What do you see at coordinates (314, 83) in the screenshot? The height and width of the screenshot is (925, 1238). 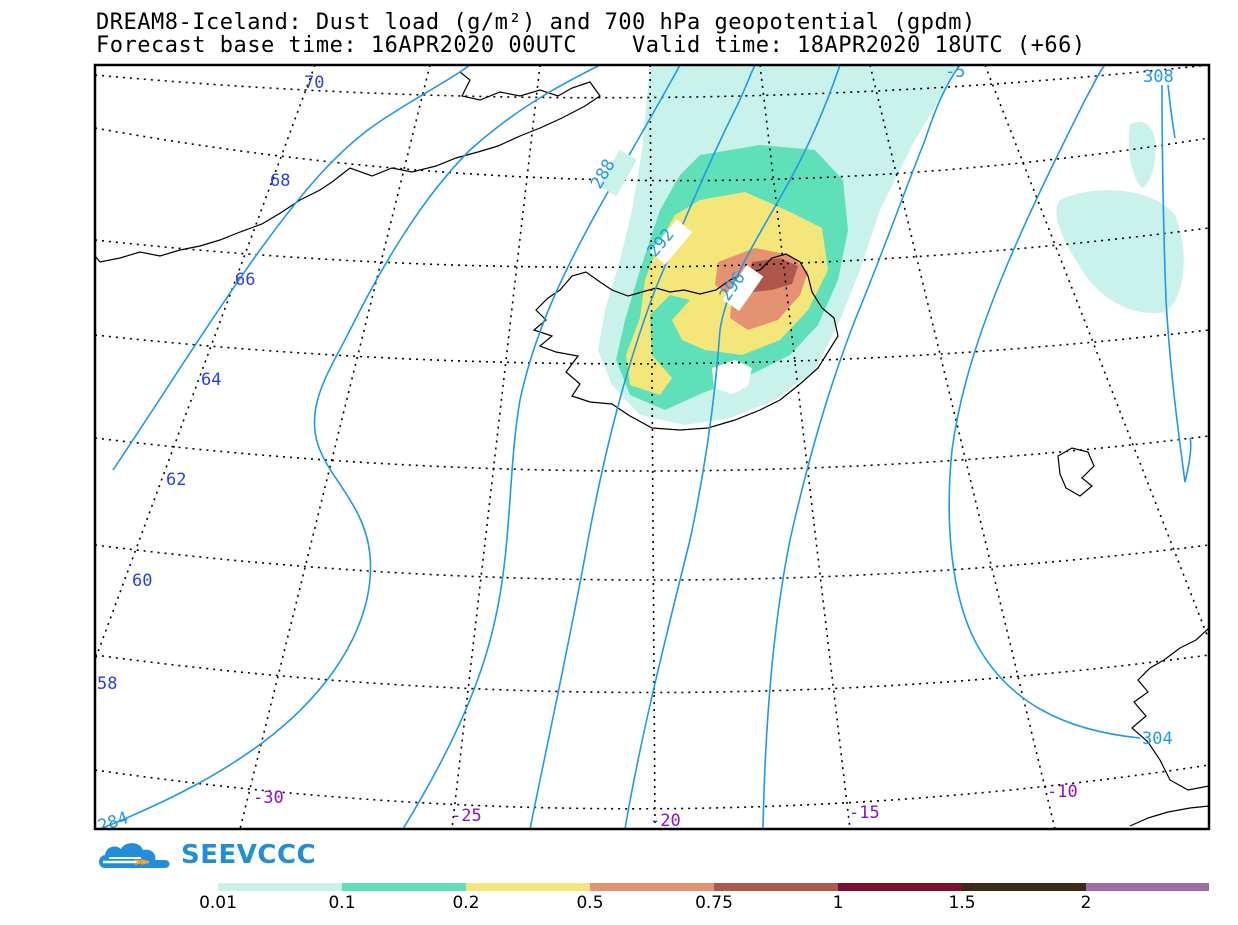 I see `latitude-label-70: 70` at bounding box center [314, 83].